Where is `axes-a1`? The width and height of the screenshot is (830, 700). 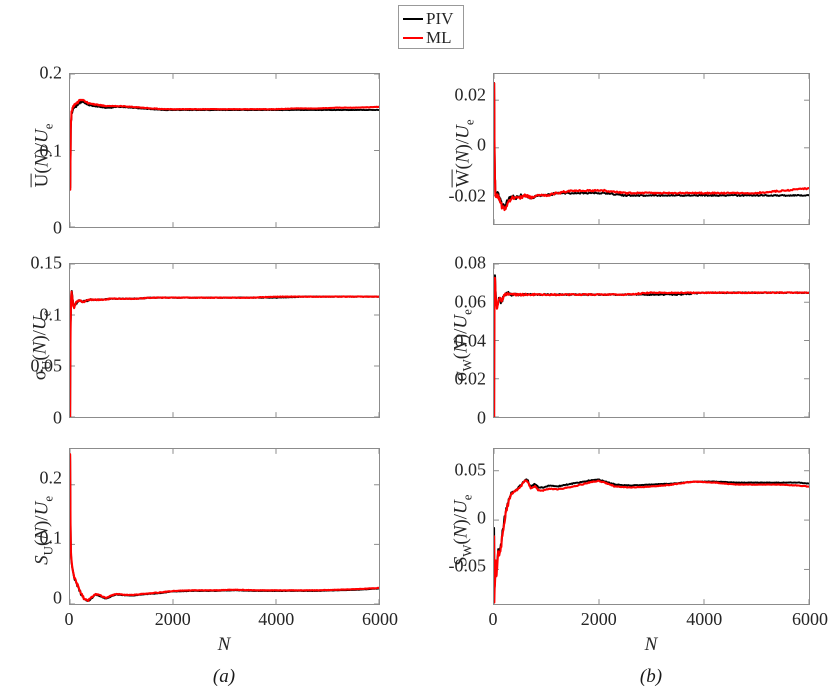 axes-a1 is located at coordinates (224, 150).